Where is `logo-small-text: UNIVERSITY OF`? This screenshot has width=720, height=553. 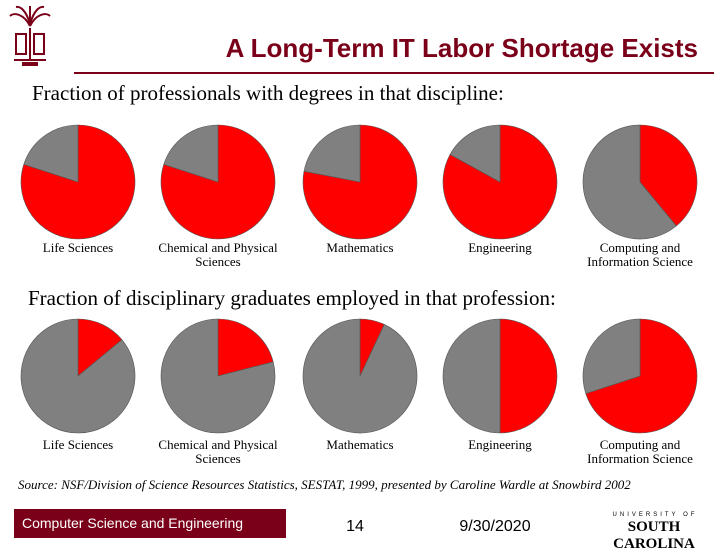
logo-small-text: UNIVERSITY OF is located at coordinates (655, 515).